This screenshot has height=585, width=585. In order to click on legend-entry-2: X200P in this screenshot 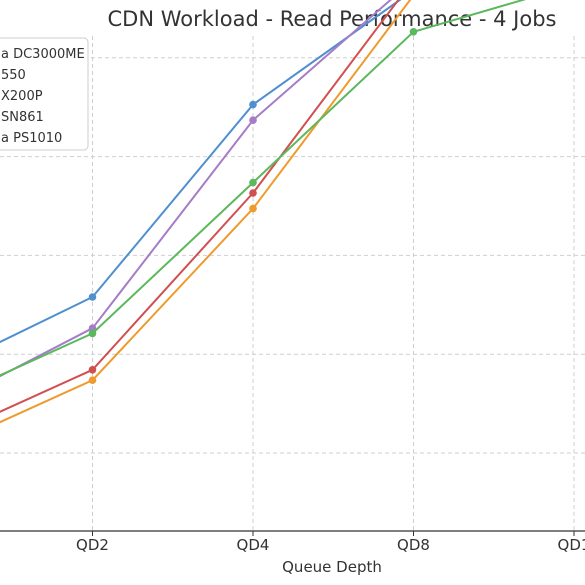, I will do `click(22, 96)`.